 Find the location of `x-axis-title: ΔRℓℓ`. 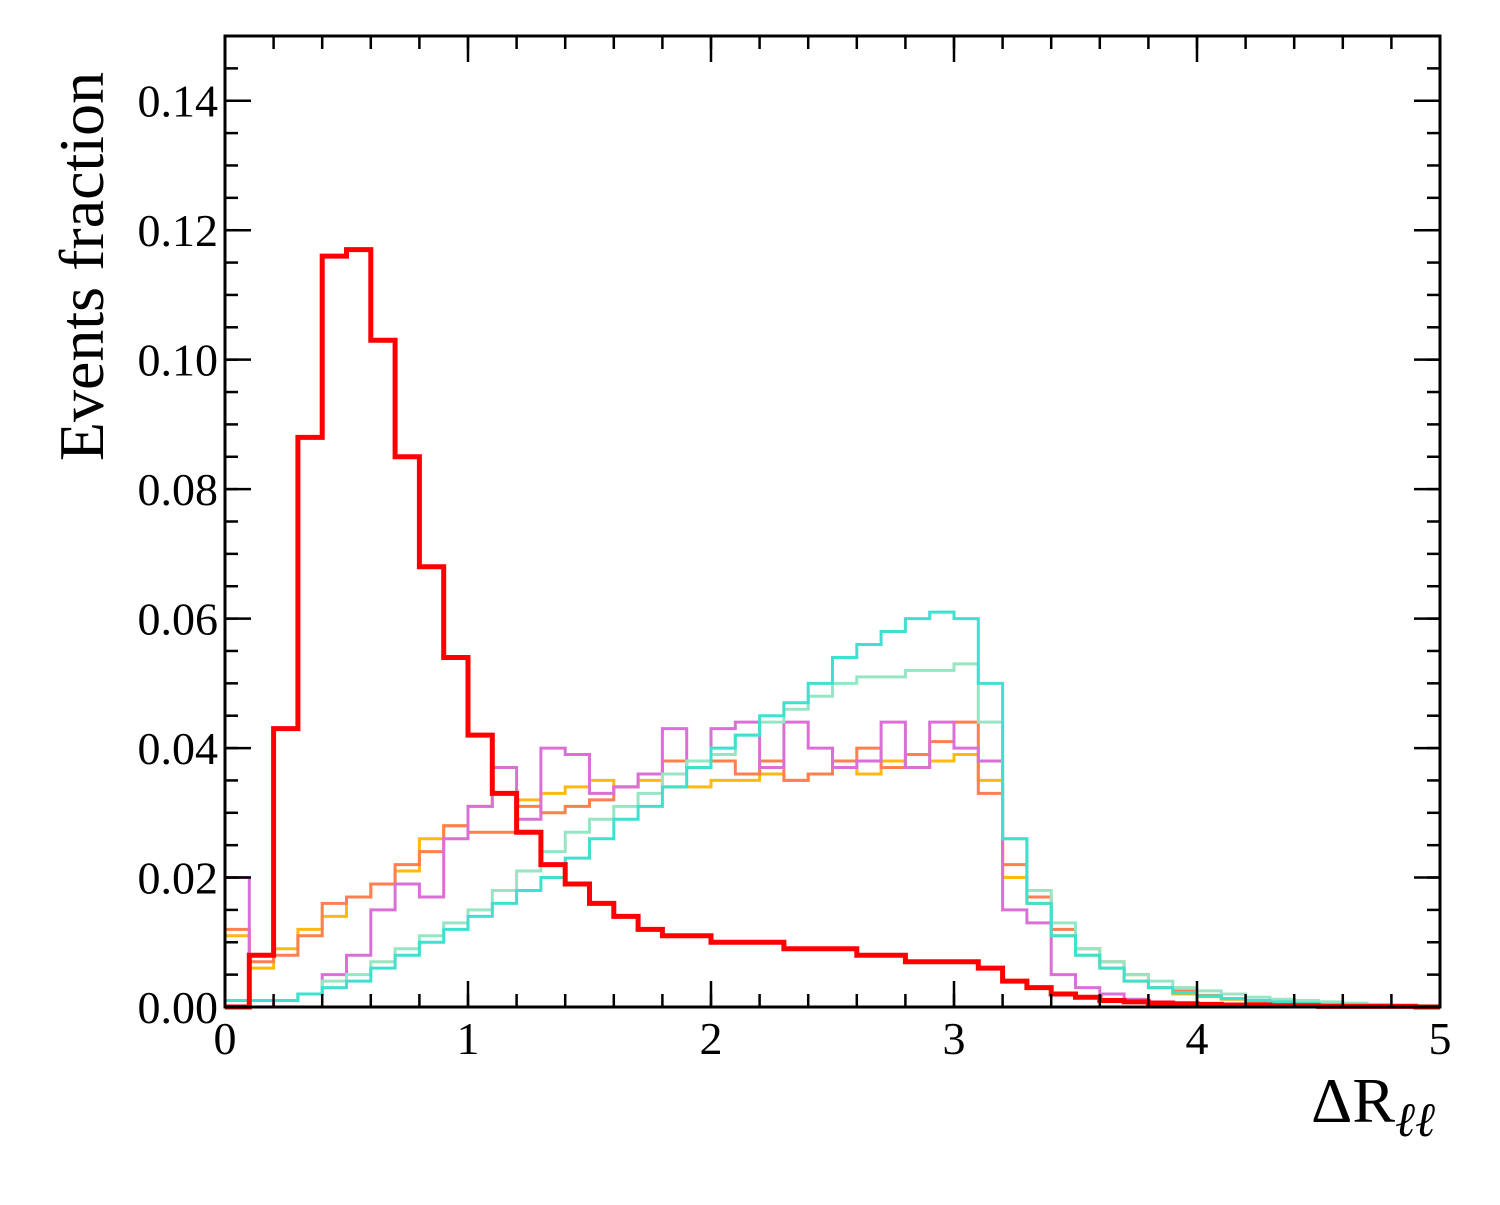

x-axis-title: ΔRℓℓ is located at coordinates (1373, 1106).